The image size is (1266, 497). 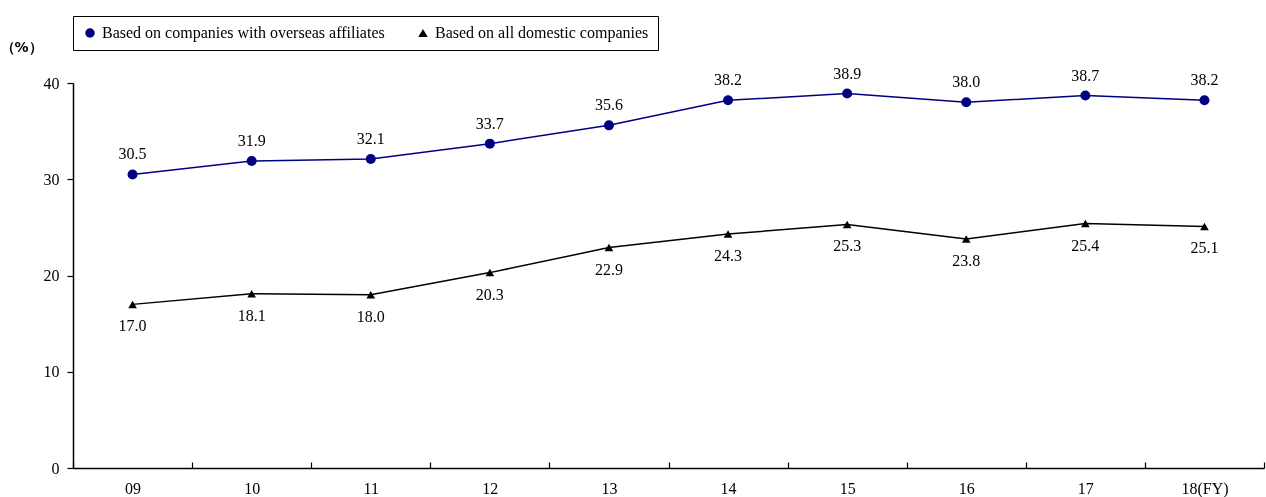 I want to click on data-label: 30.5, so click(x=132, y=154).